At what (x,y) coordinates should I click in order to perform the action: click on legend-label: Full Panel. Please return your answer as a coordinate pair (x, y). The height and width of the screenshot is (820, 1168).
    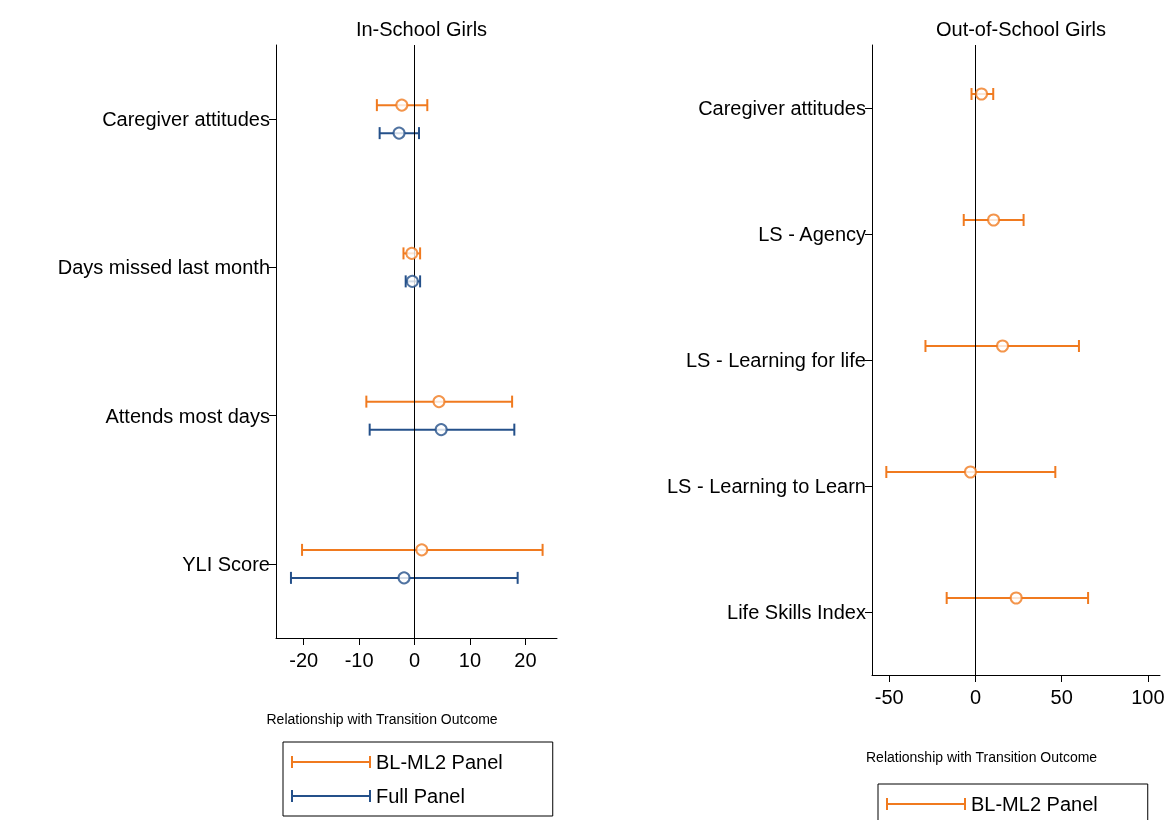
    Looking at the image, I should click on (420, 796).